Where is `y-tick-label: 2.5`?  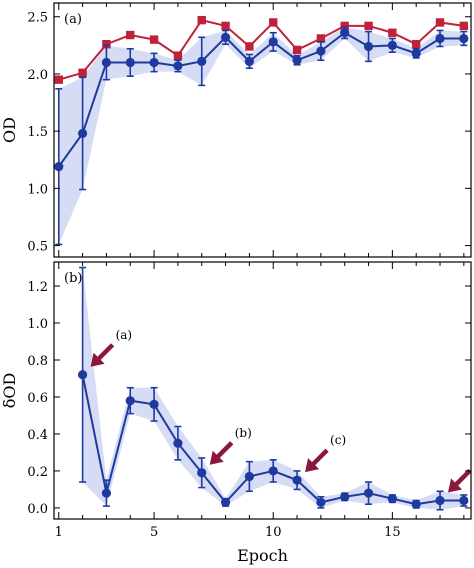
y-tick-label: 2.5 is located at coordinates (37, 18).